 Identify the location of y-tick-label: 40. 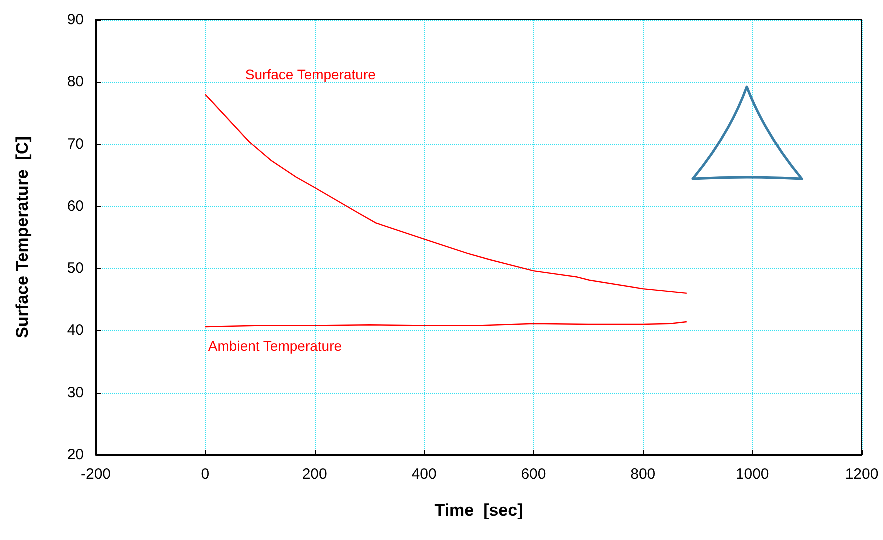
(75, 331).